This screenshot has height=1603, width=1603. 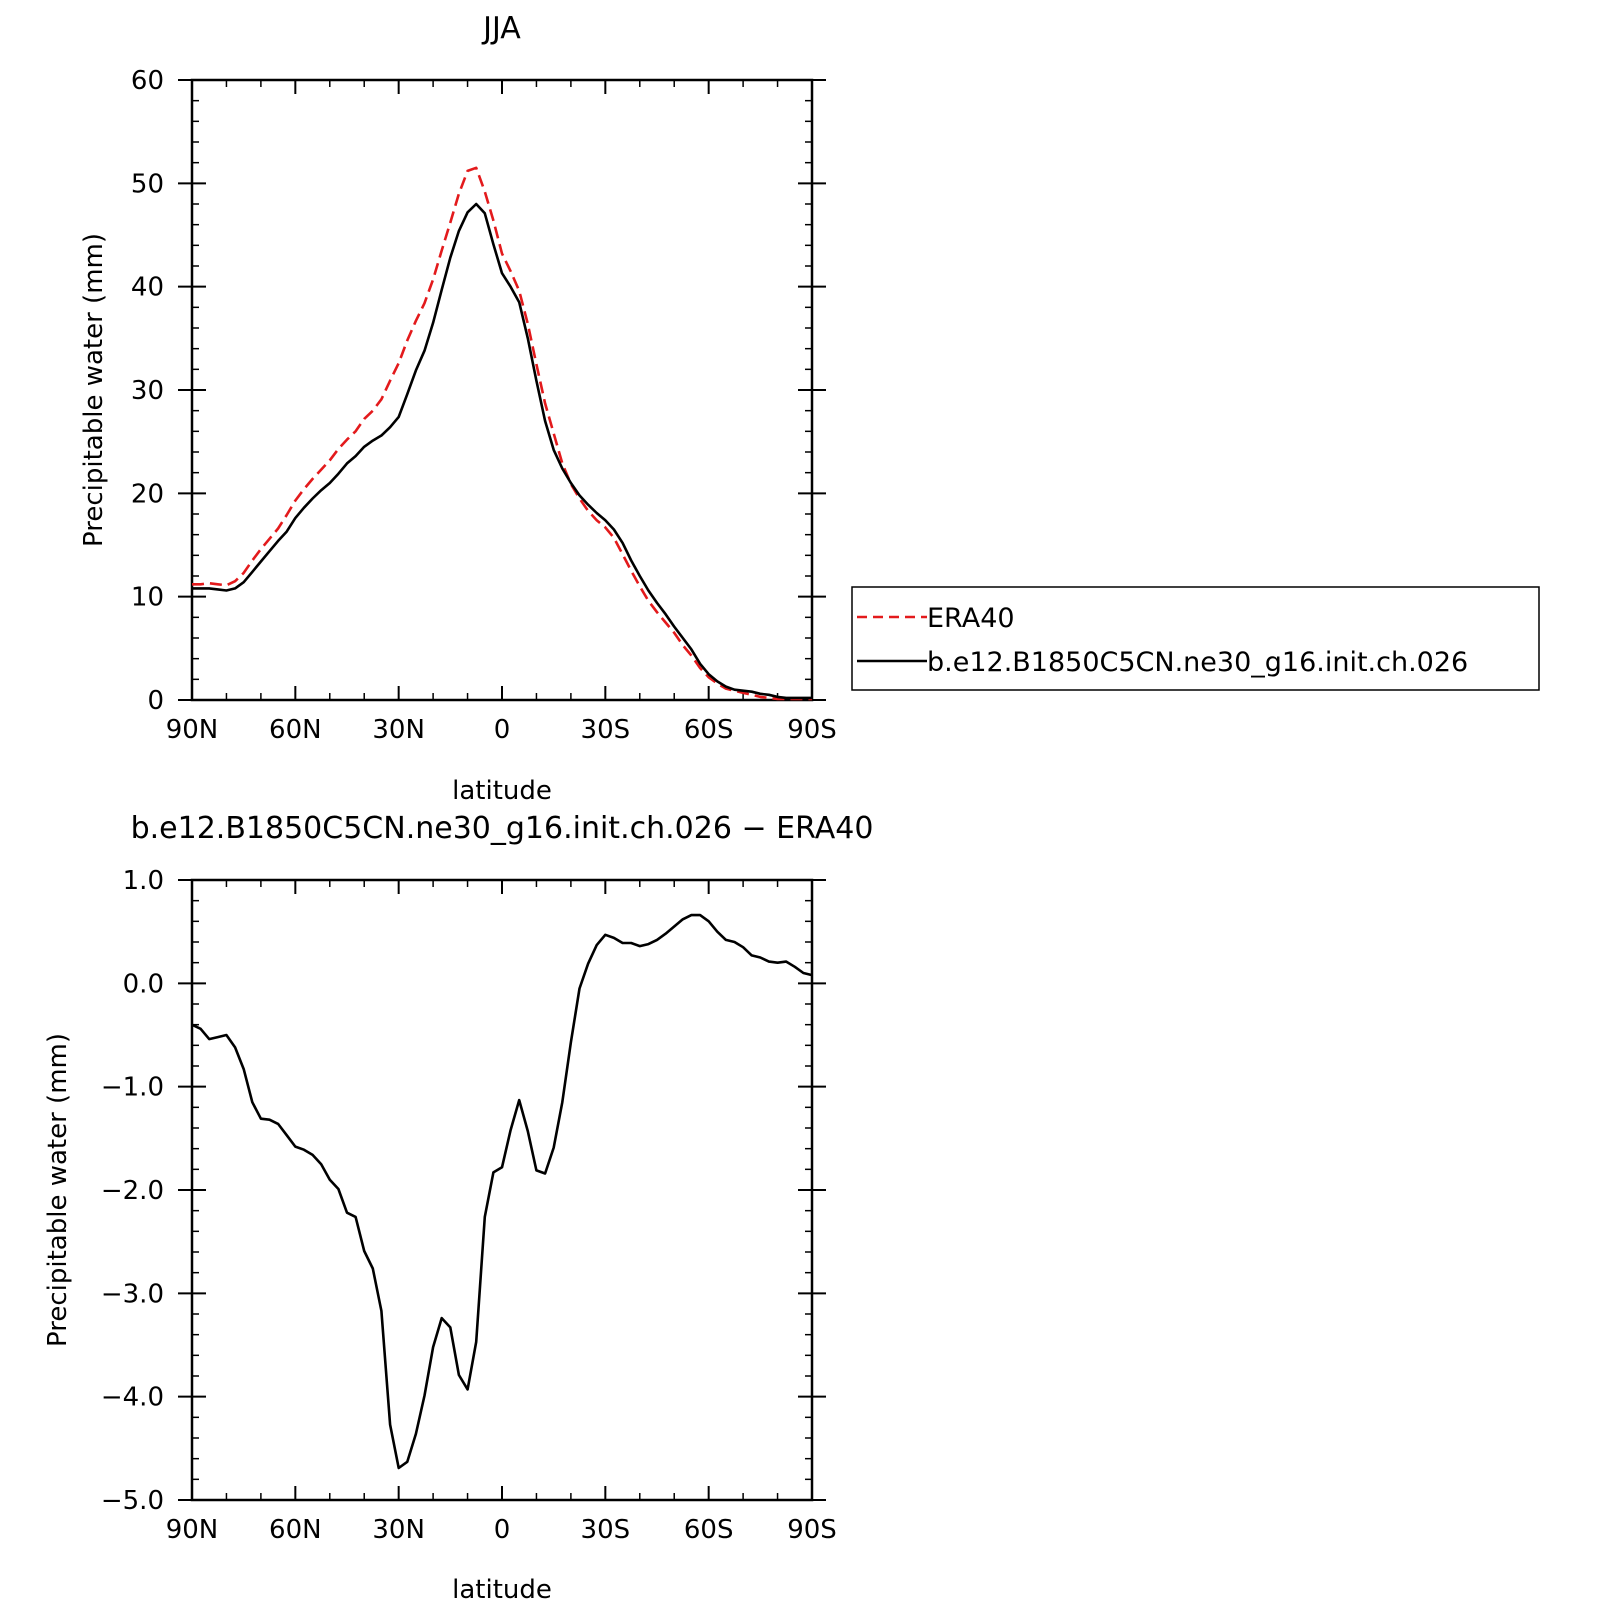 I want to click on y-tick-label: 50, so click(x=147, y=184).